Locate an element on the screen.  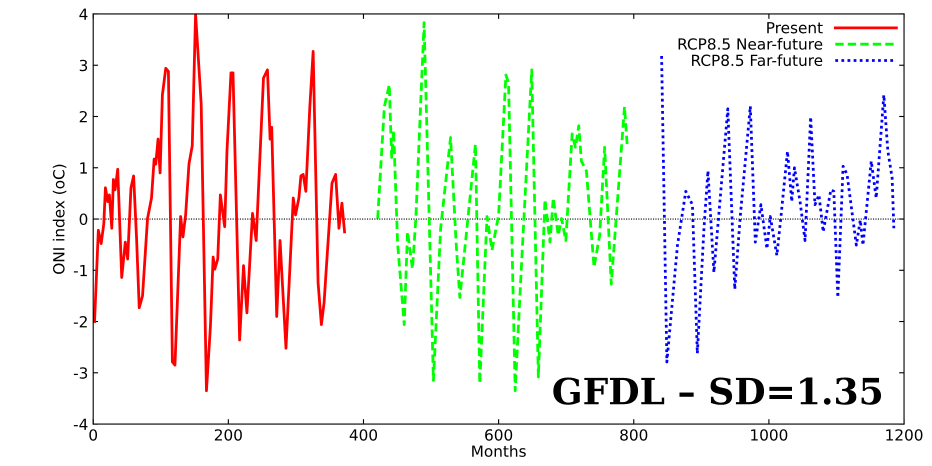
x-tick-label: 400 is located at coordinates (364, 435).